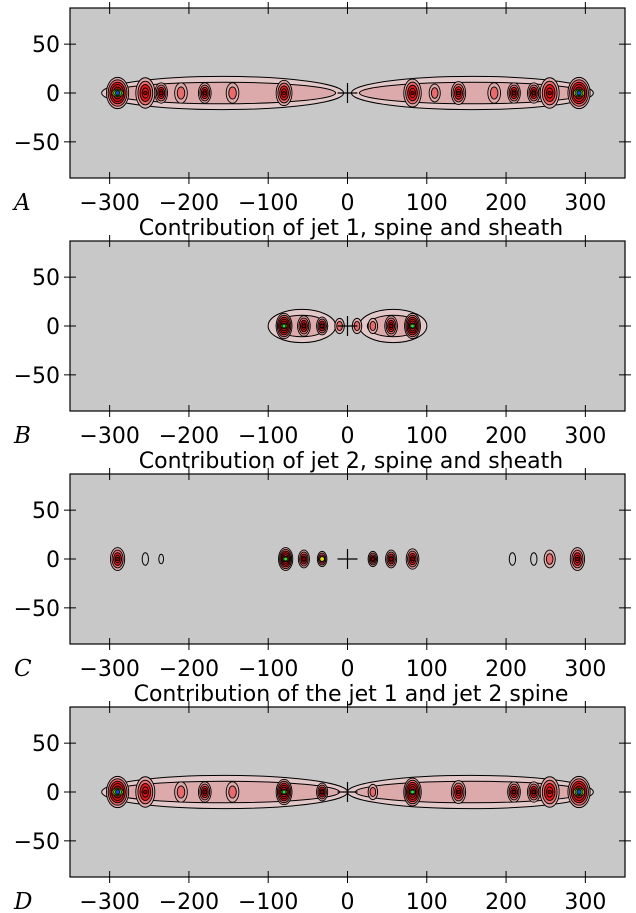 The image size is (636, 913). What do you see at coordinates (351, 228) in the screenshot?
I see `panel-caption: Contribution of jet 1, spine and sheath` at bounding box center [351, 228].